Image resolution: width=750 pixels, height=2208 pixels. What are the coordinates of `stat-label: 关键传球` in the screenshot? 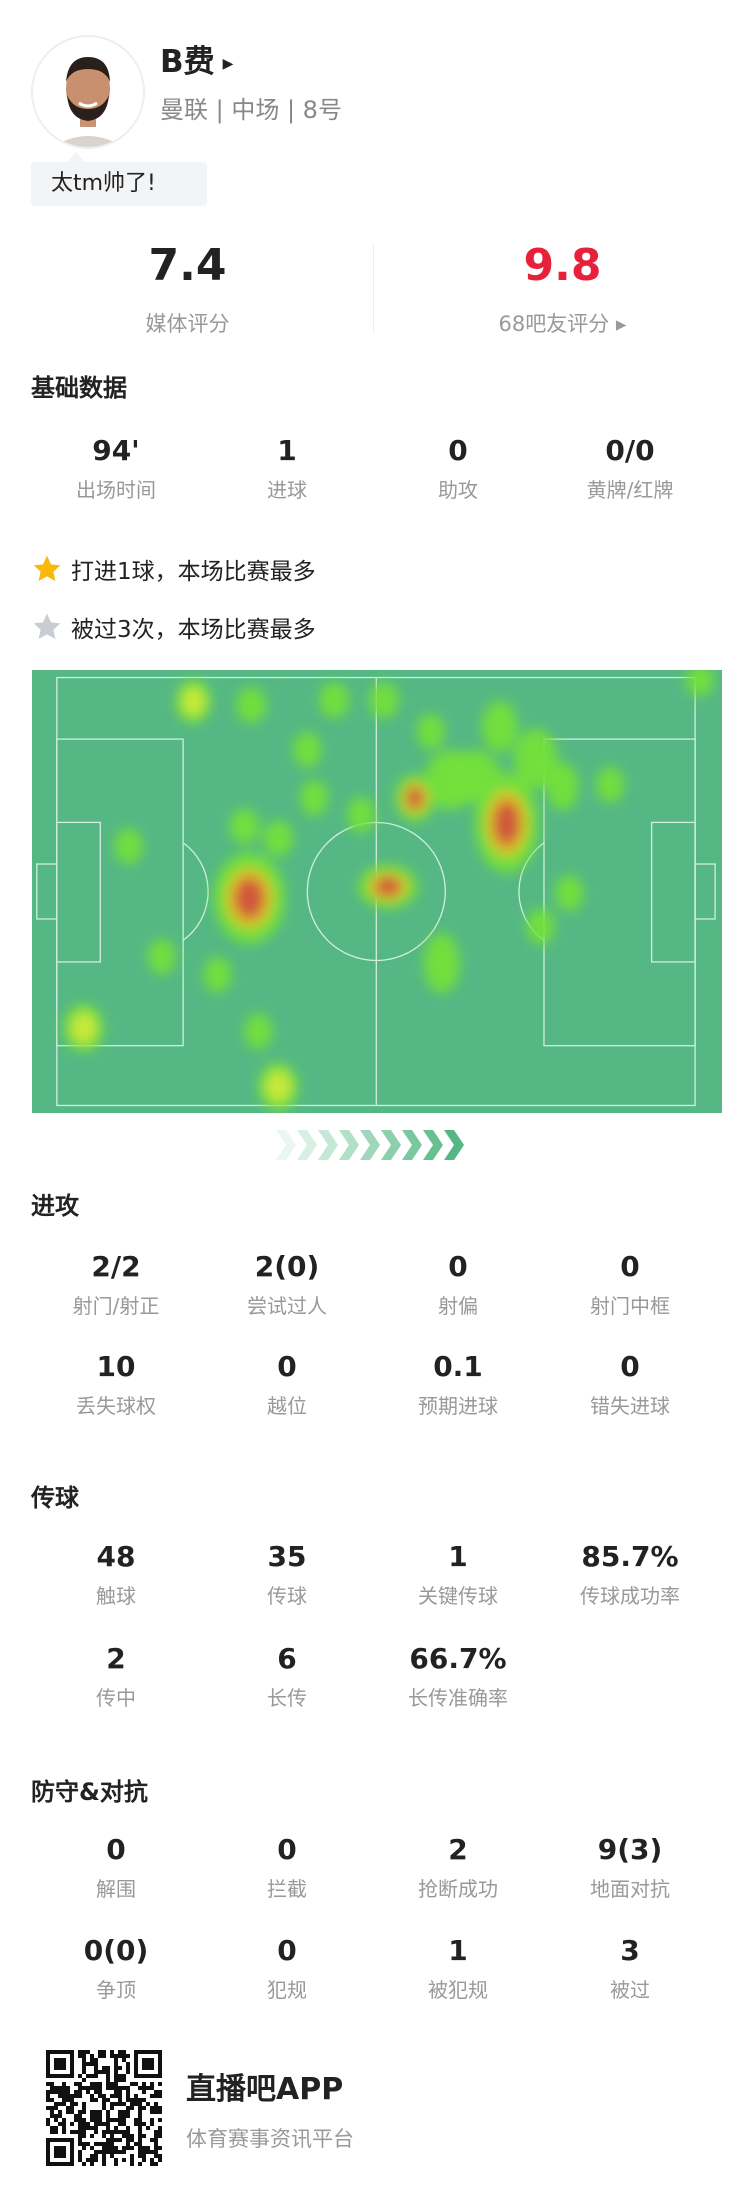 It's located at (458, 1596).